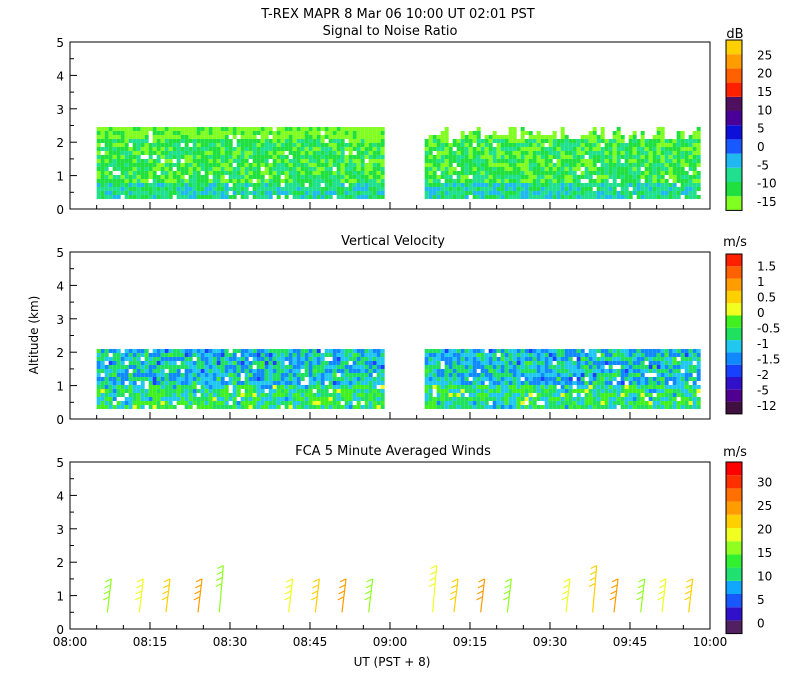 The height and width of the screenshot is (700, 800). What do you see at coordinates (710, 642) in the screenshot?
I see `x-tick-label: 10:00` at bounding box center [710, 642].